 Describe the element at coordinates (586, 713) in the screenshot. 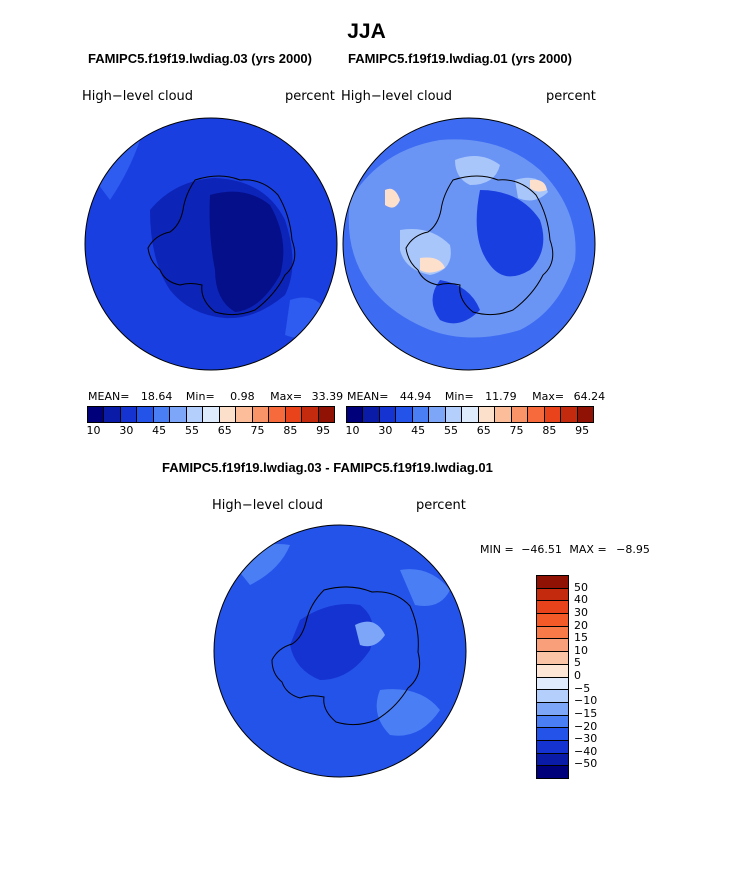

I see `colorbar-tick-label: −15` at that location.